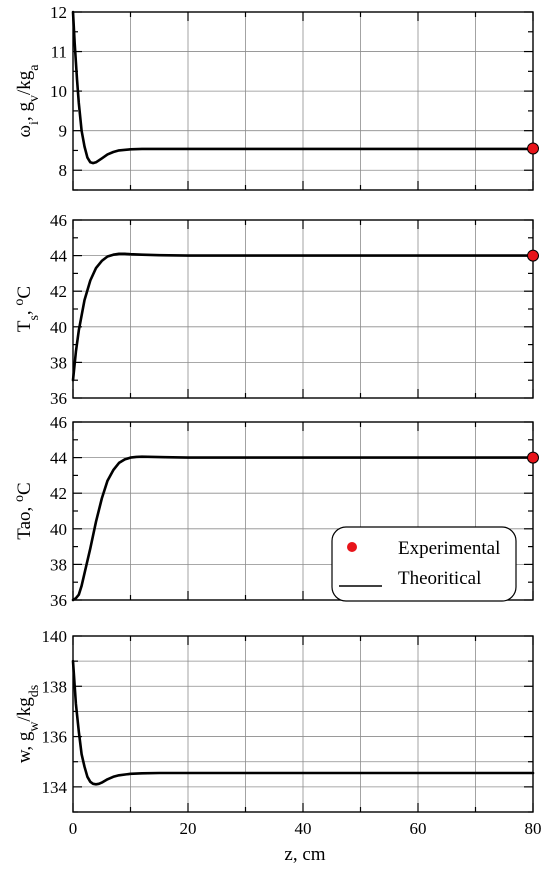  I want to click on legend-experimental-marker, so click(352, 547).